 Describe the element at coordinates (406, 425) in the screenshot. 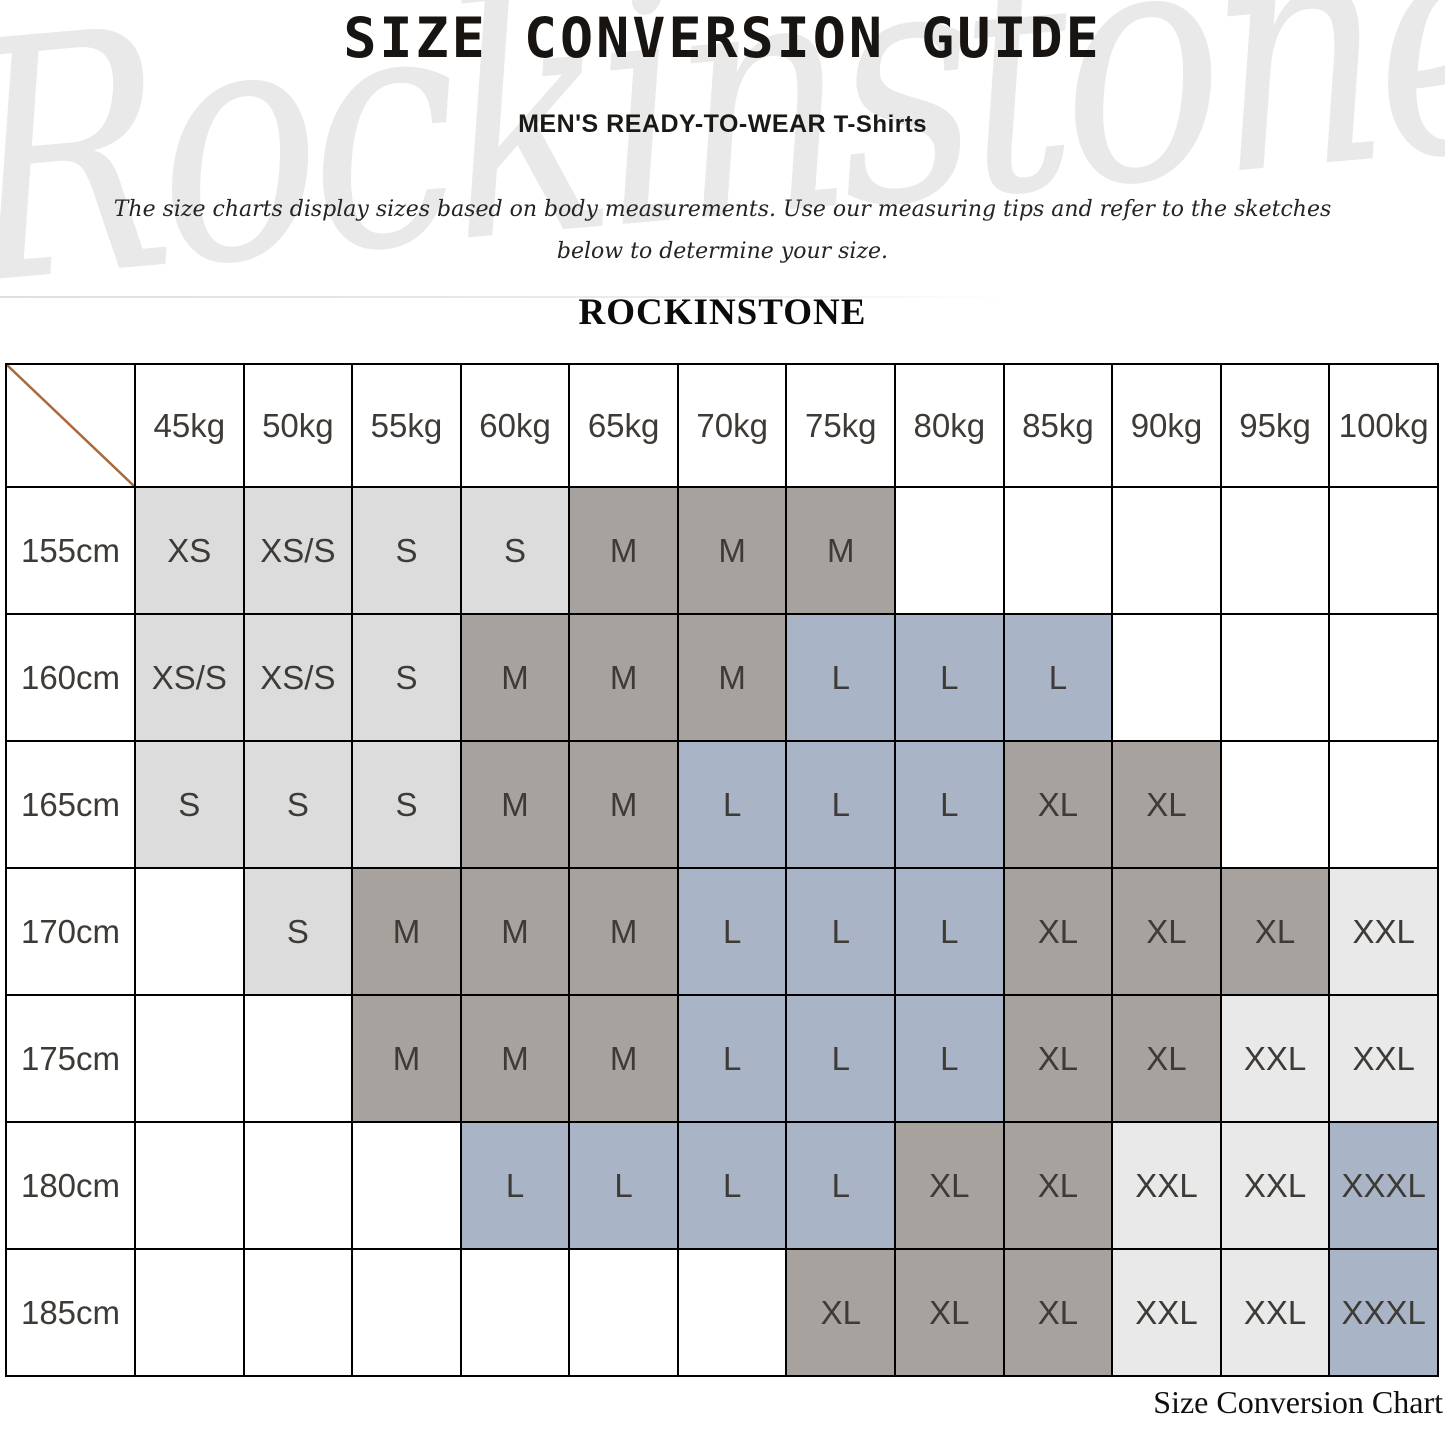

I see `weight-header-cell: 55kg` at that location.